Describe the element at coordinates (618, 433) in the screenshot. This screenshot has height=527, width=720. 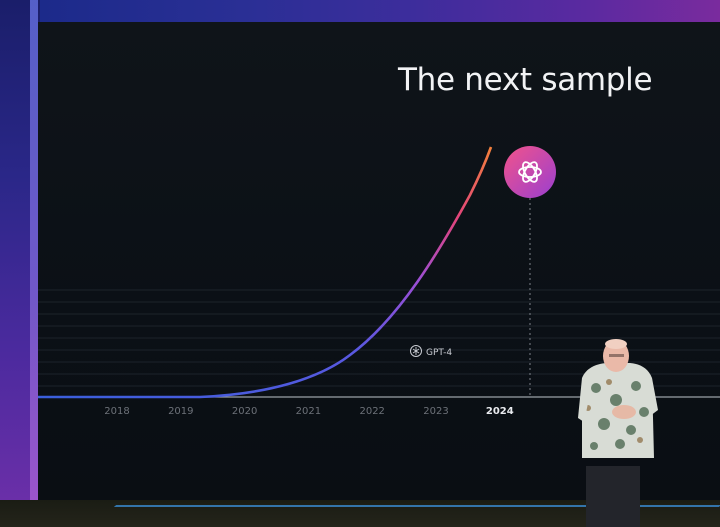
I see `presenter` at that location.